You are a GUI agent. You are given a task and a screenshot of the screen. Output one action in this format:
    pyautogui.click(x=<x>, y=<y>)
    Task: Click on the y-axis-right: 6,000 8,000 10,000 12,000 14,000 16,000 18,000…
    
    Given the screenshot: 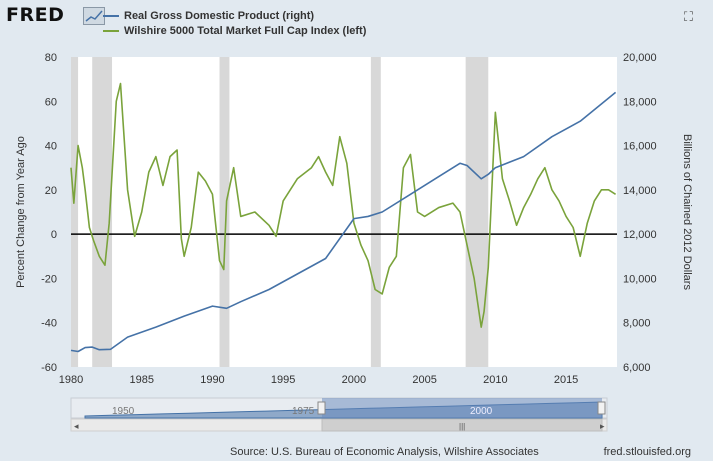 What is the action you would take?
    pyautogui.click(x=640, y=213)
    